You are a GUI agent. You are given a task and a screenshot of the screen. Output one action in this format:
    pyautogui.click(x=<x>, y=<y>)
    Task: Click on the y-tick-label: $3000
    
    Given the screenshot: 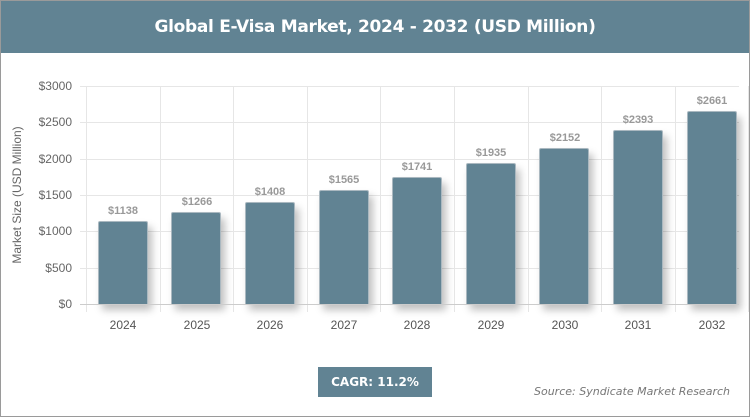 What is the action you would take?
    pyautogui.click(x=55, y=86)
    